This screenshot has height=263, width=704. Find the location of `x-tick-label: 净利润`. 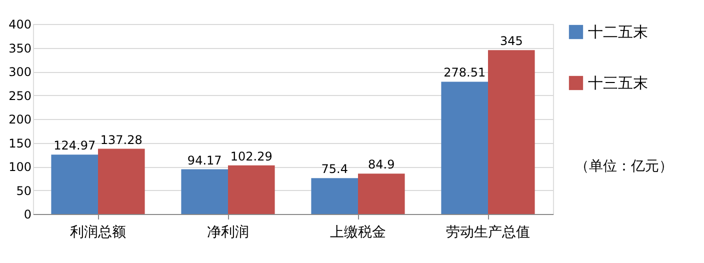

x-tick-label: 净利润 is located at coordinates (228, 232).